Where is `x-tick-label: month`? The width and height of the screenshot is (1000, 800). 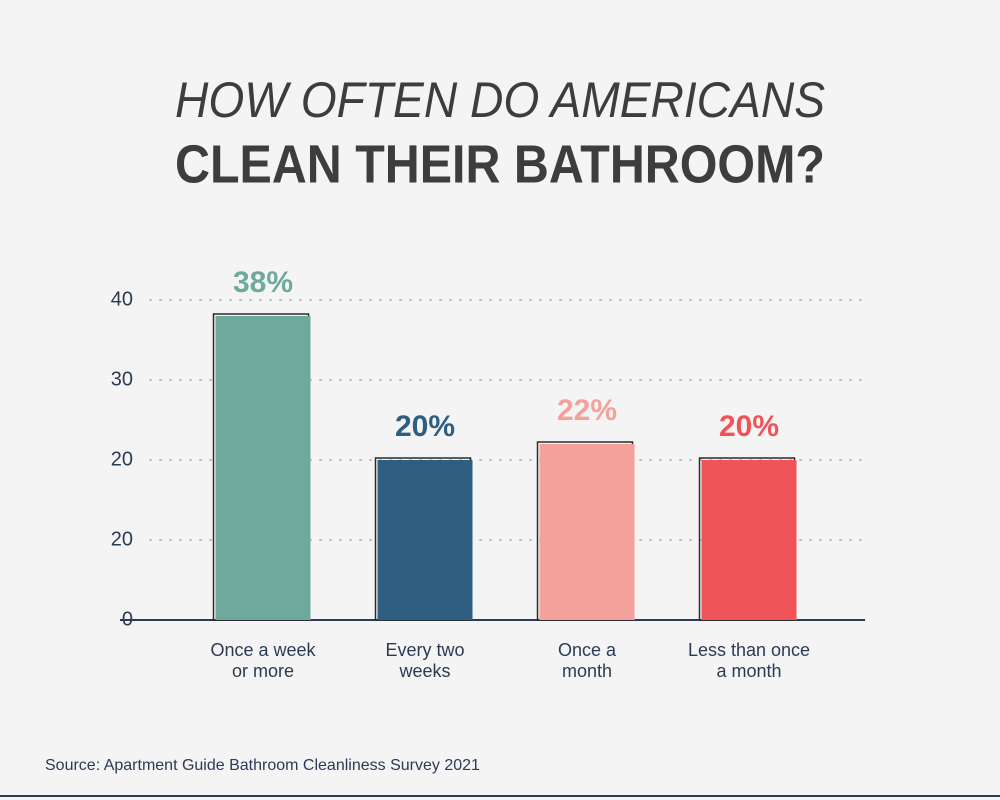 x-tick-label: month is located at coordinates (587, 671).